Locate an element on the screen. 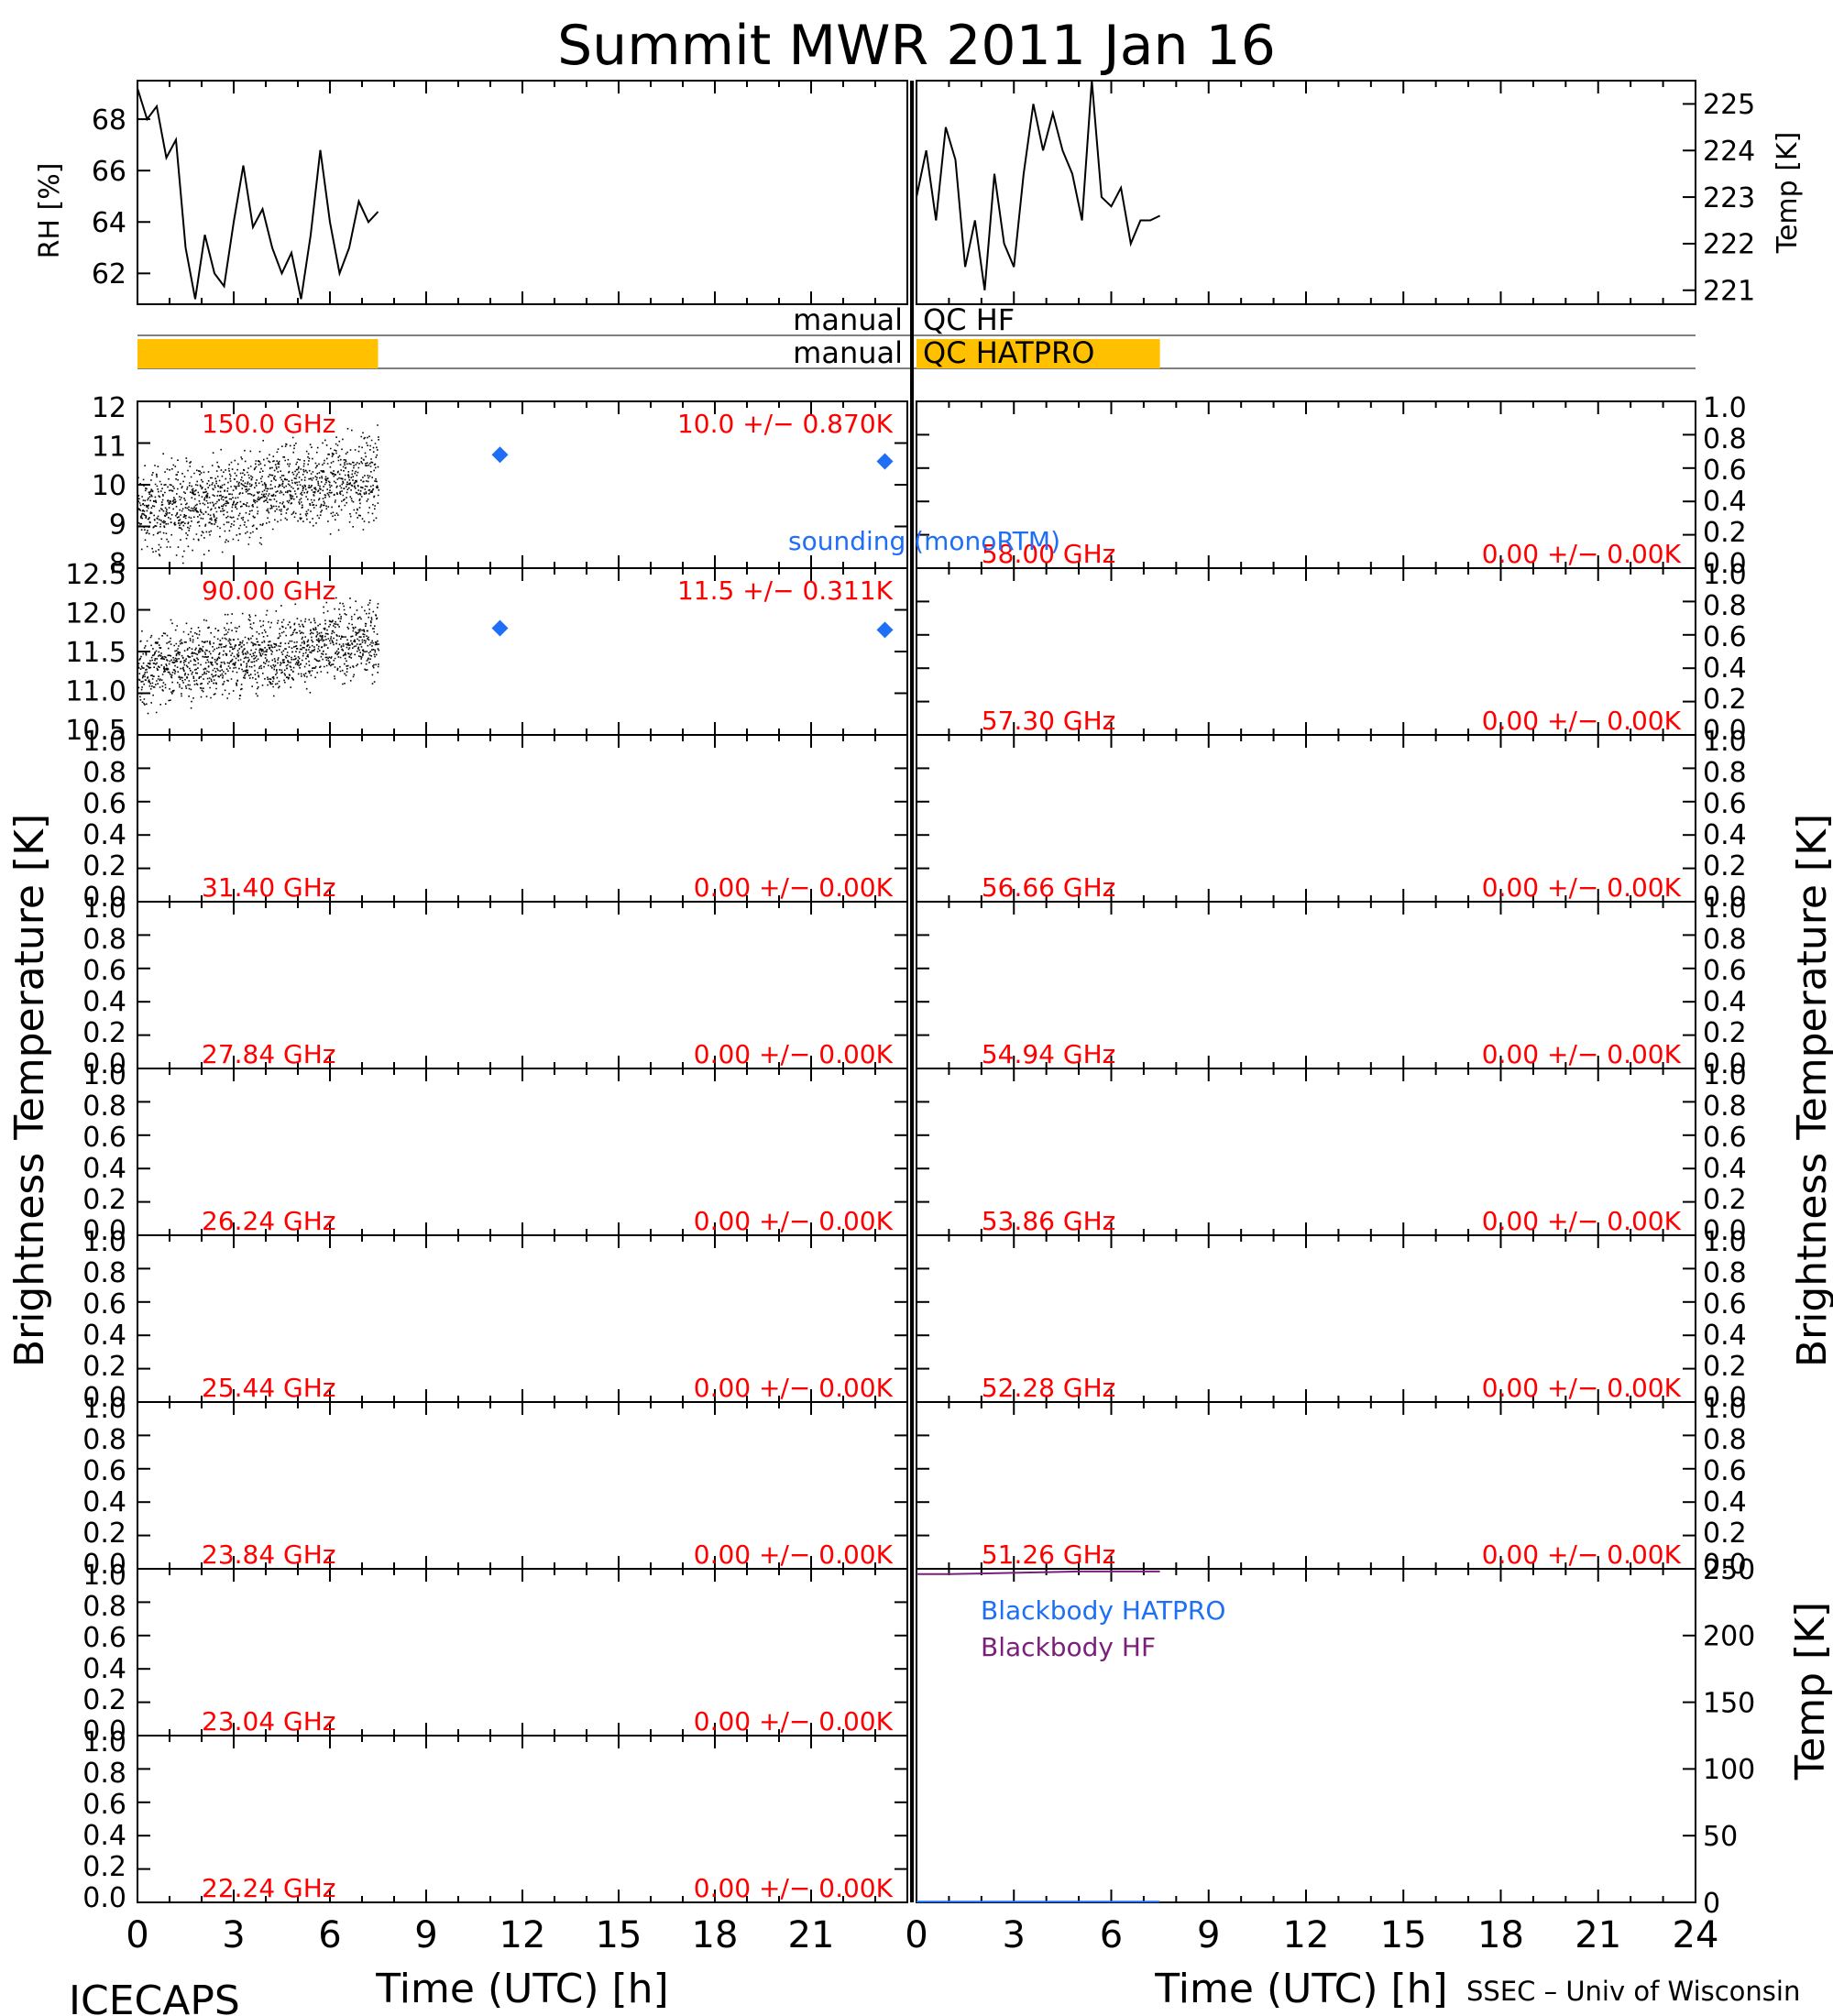  temp-series-line is located at coordinates (1038, 185).